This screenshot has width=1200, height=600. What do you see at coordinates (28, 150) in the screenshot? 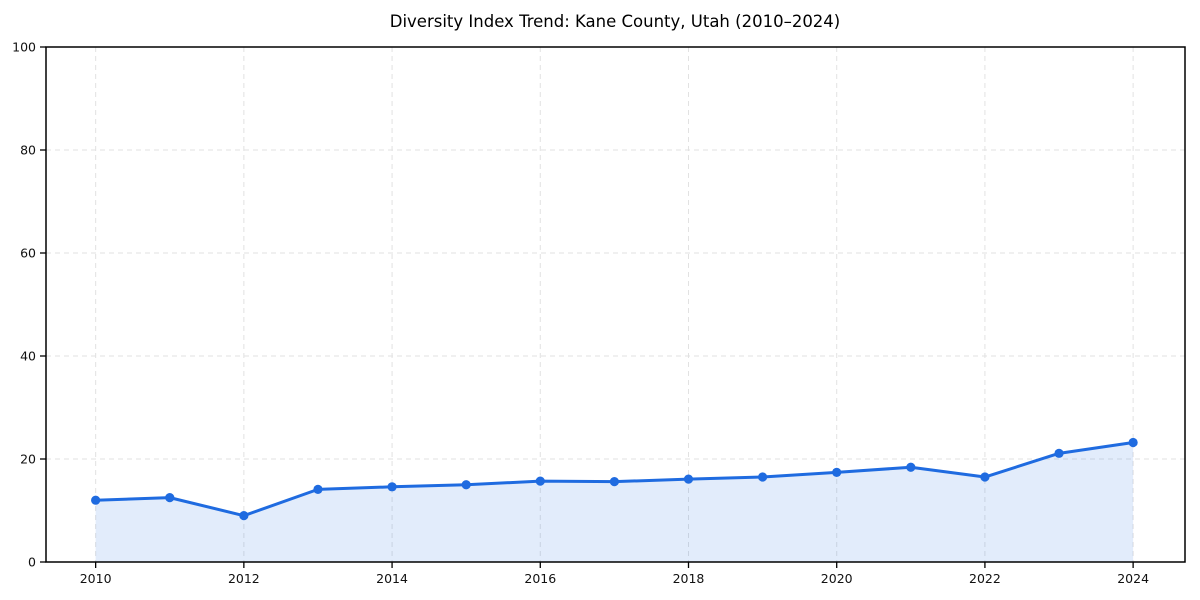
I see `y-tick-label: 80` at bounding box center [28, 150].